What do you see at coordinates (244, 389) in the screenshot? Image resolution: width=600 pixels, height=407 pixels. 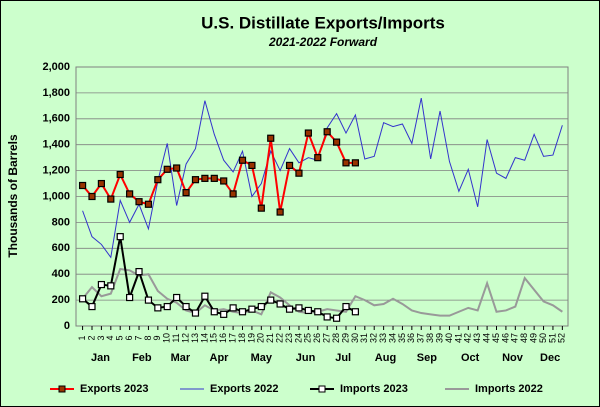 I see `legend-label: Exports 2022` at bounding box center [244, 389].